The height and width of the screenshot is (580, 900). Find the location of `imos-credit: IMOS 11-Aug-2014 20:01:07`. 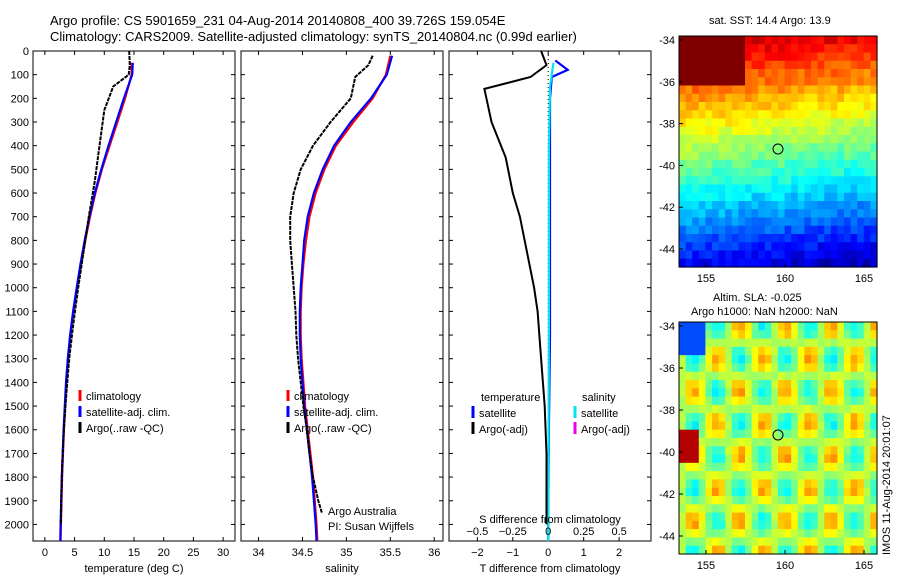

imos-credit: IMOS 11-Aug-2014 20:01:07 is located at coordinates (887, 485).